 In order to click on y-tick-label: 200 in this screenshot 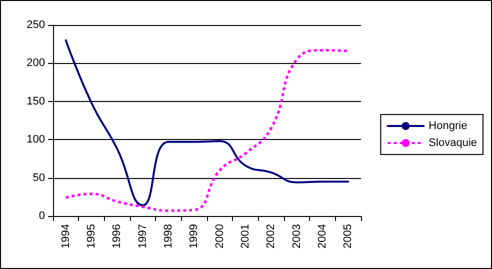, I will do `click(35, 63)`.